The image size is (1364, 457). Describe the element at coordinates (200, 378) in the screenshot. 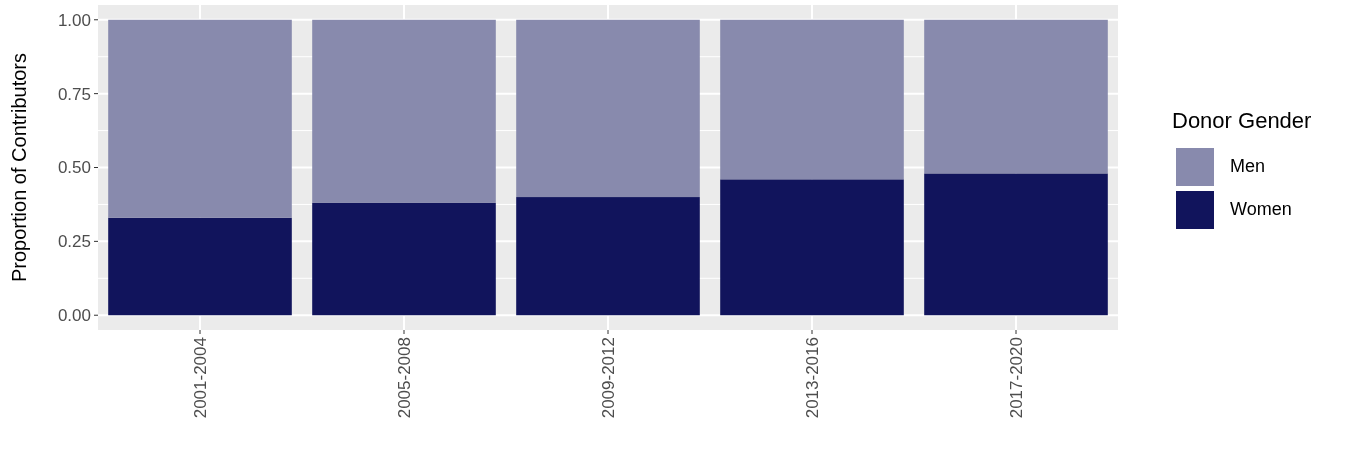

I see `x-tick-label: 2001-2004` at that location.